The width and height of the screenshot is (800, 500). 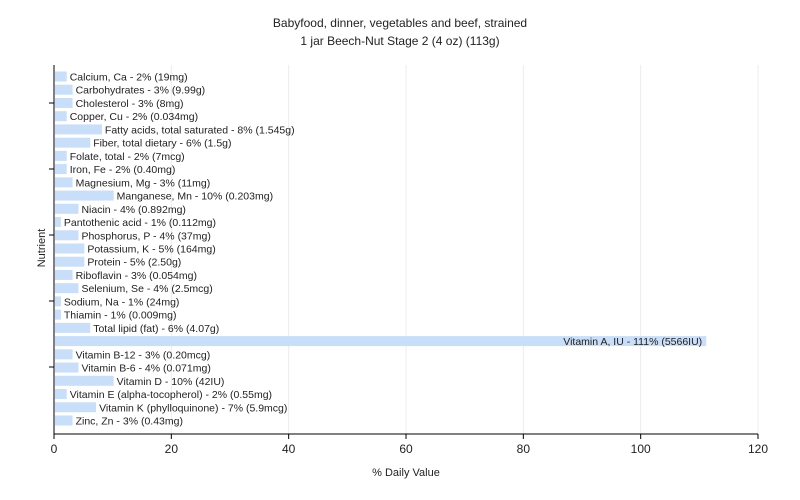 I want to click on bar-label: Sodium, Na - 1% (24mg), so click(x=122, y=302).